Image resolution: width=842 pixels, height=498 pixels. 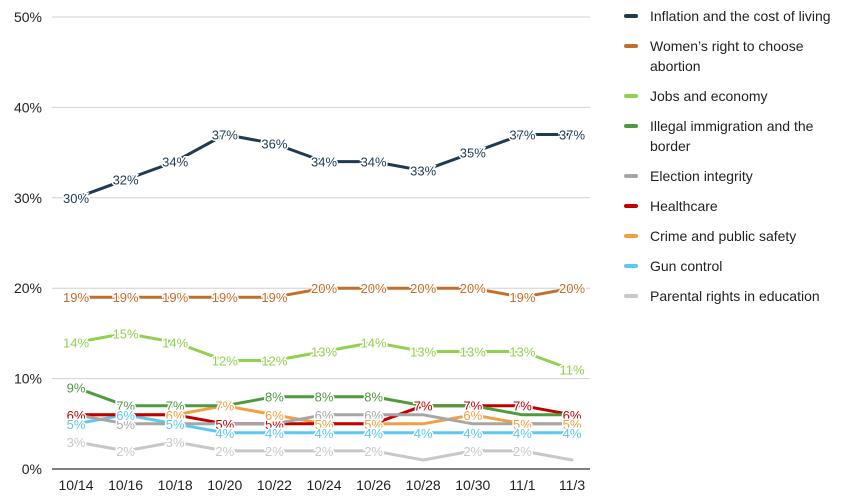 I want to click on y-tick-label: 20%, so click(x=28, y=288).